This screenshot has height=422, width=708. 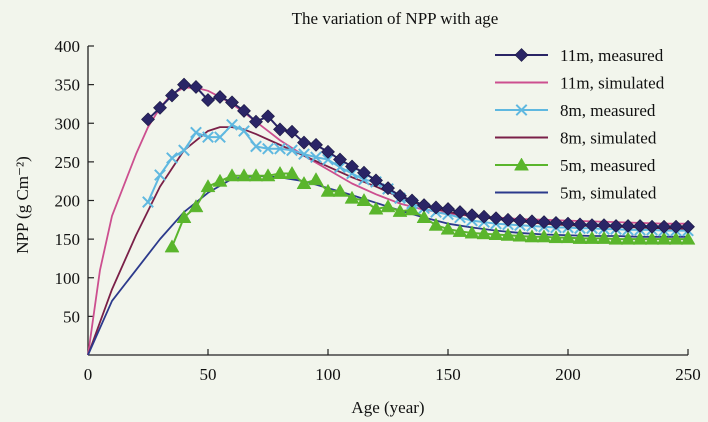 I want to click on y-tick-label: 50, so click(x=71, y=316).